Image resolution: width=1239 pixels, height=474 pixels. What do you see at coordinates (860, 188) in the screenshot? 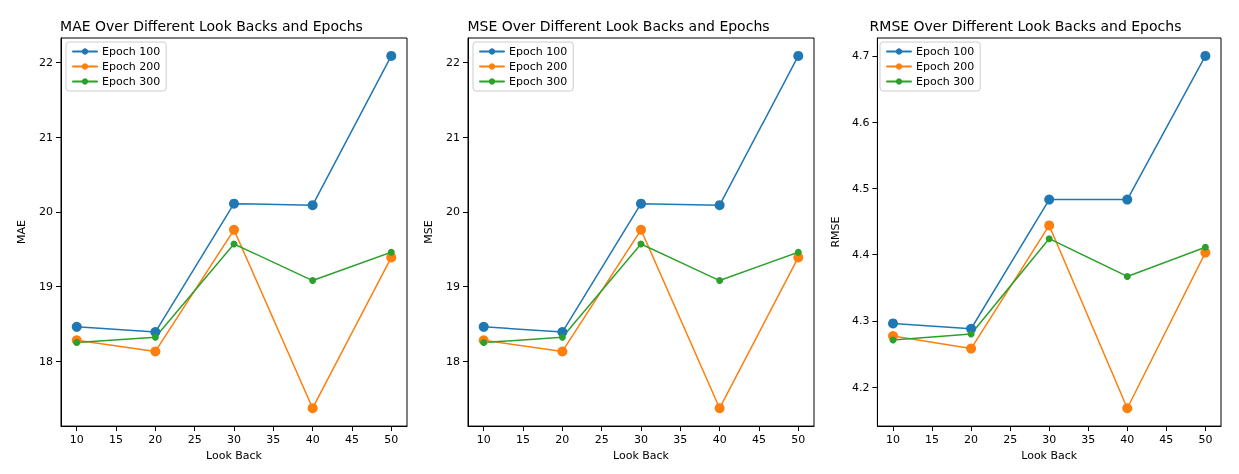
I see `y-tick-label: 4.5` at bounding box center [860, 188].